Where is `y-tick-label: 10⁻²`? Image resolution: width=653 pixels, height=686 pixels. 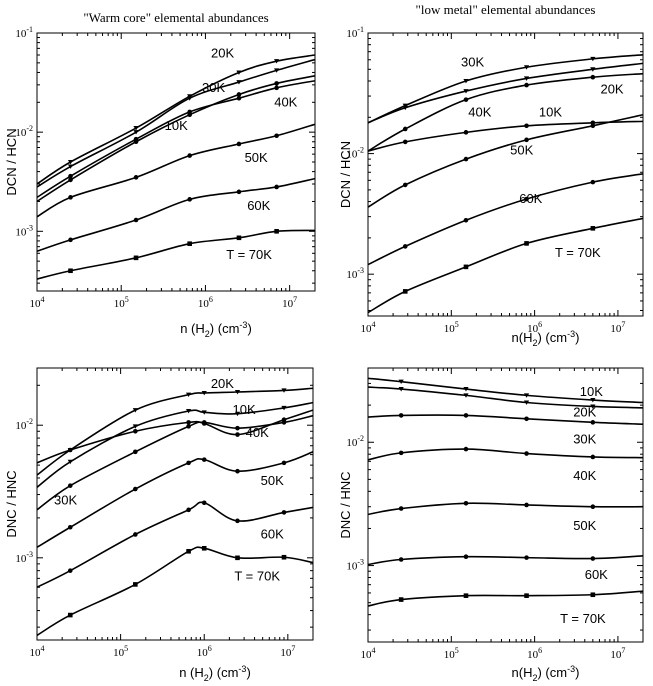 y-tick-label: 10⁻² is located at coordinates (355, 153).